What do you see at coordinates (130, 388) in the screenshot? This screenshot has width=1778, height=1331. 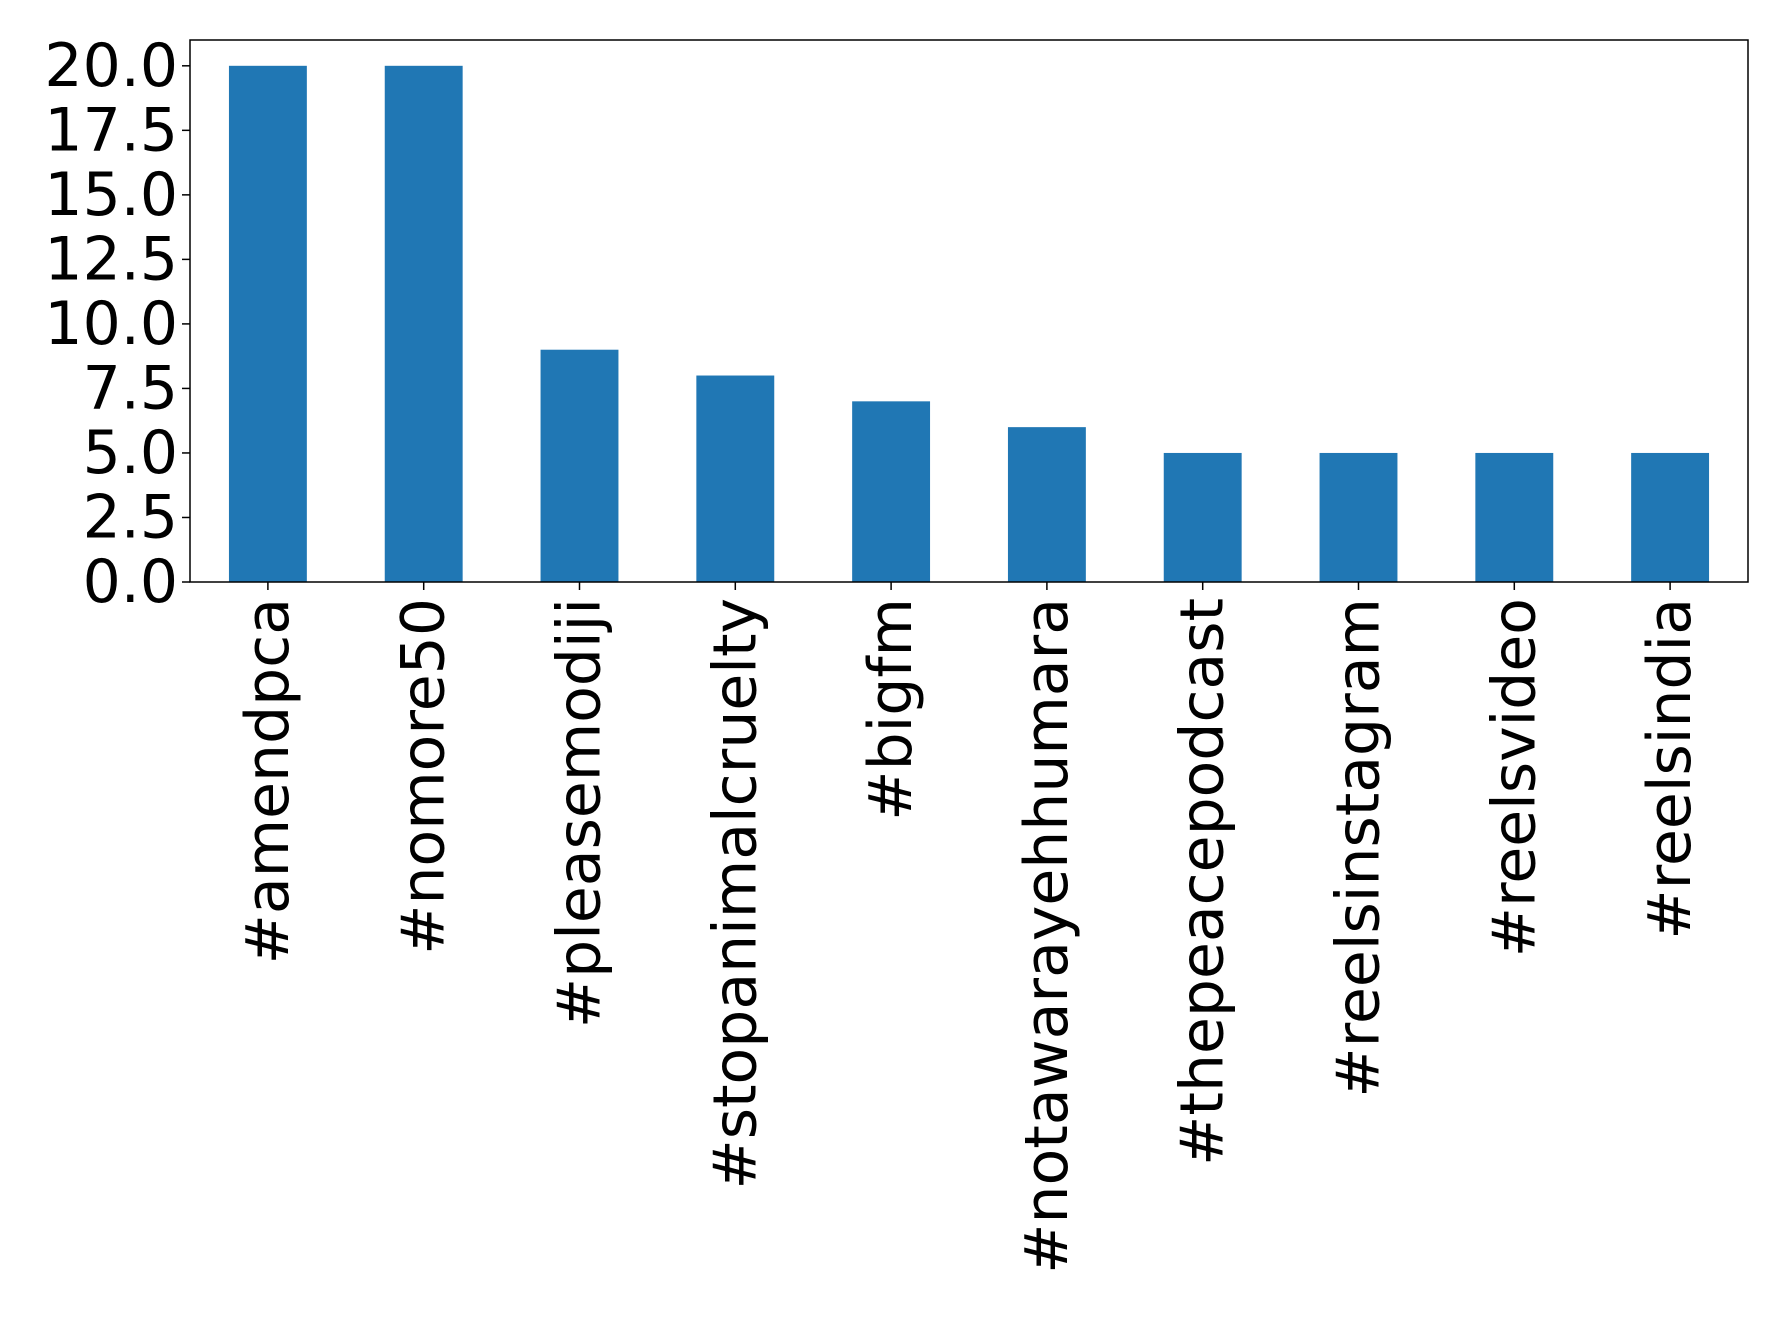 I see `y-tick-label: 7.5` at bounding box center [130, 388].